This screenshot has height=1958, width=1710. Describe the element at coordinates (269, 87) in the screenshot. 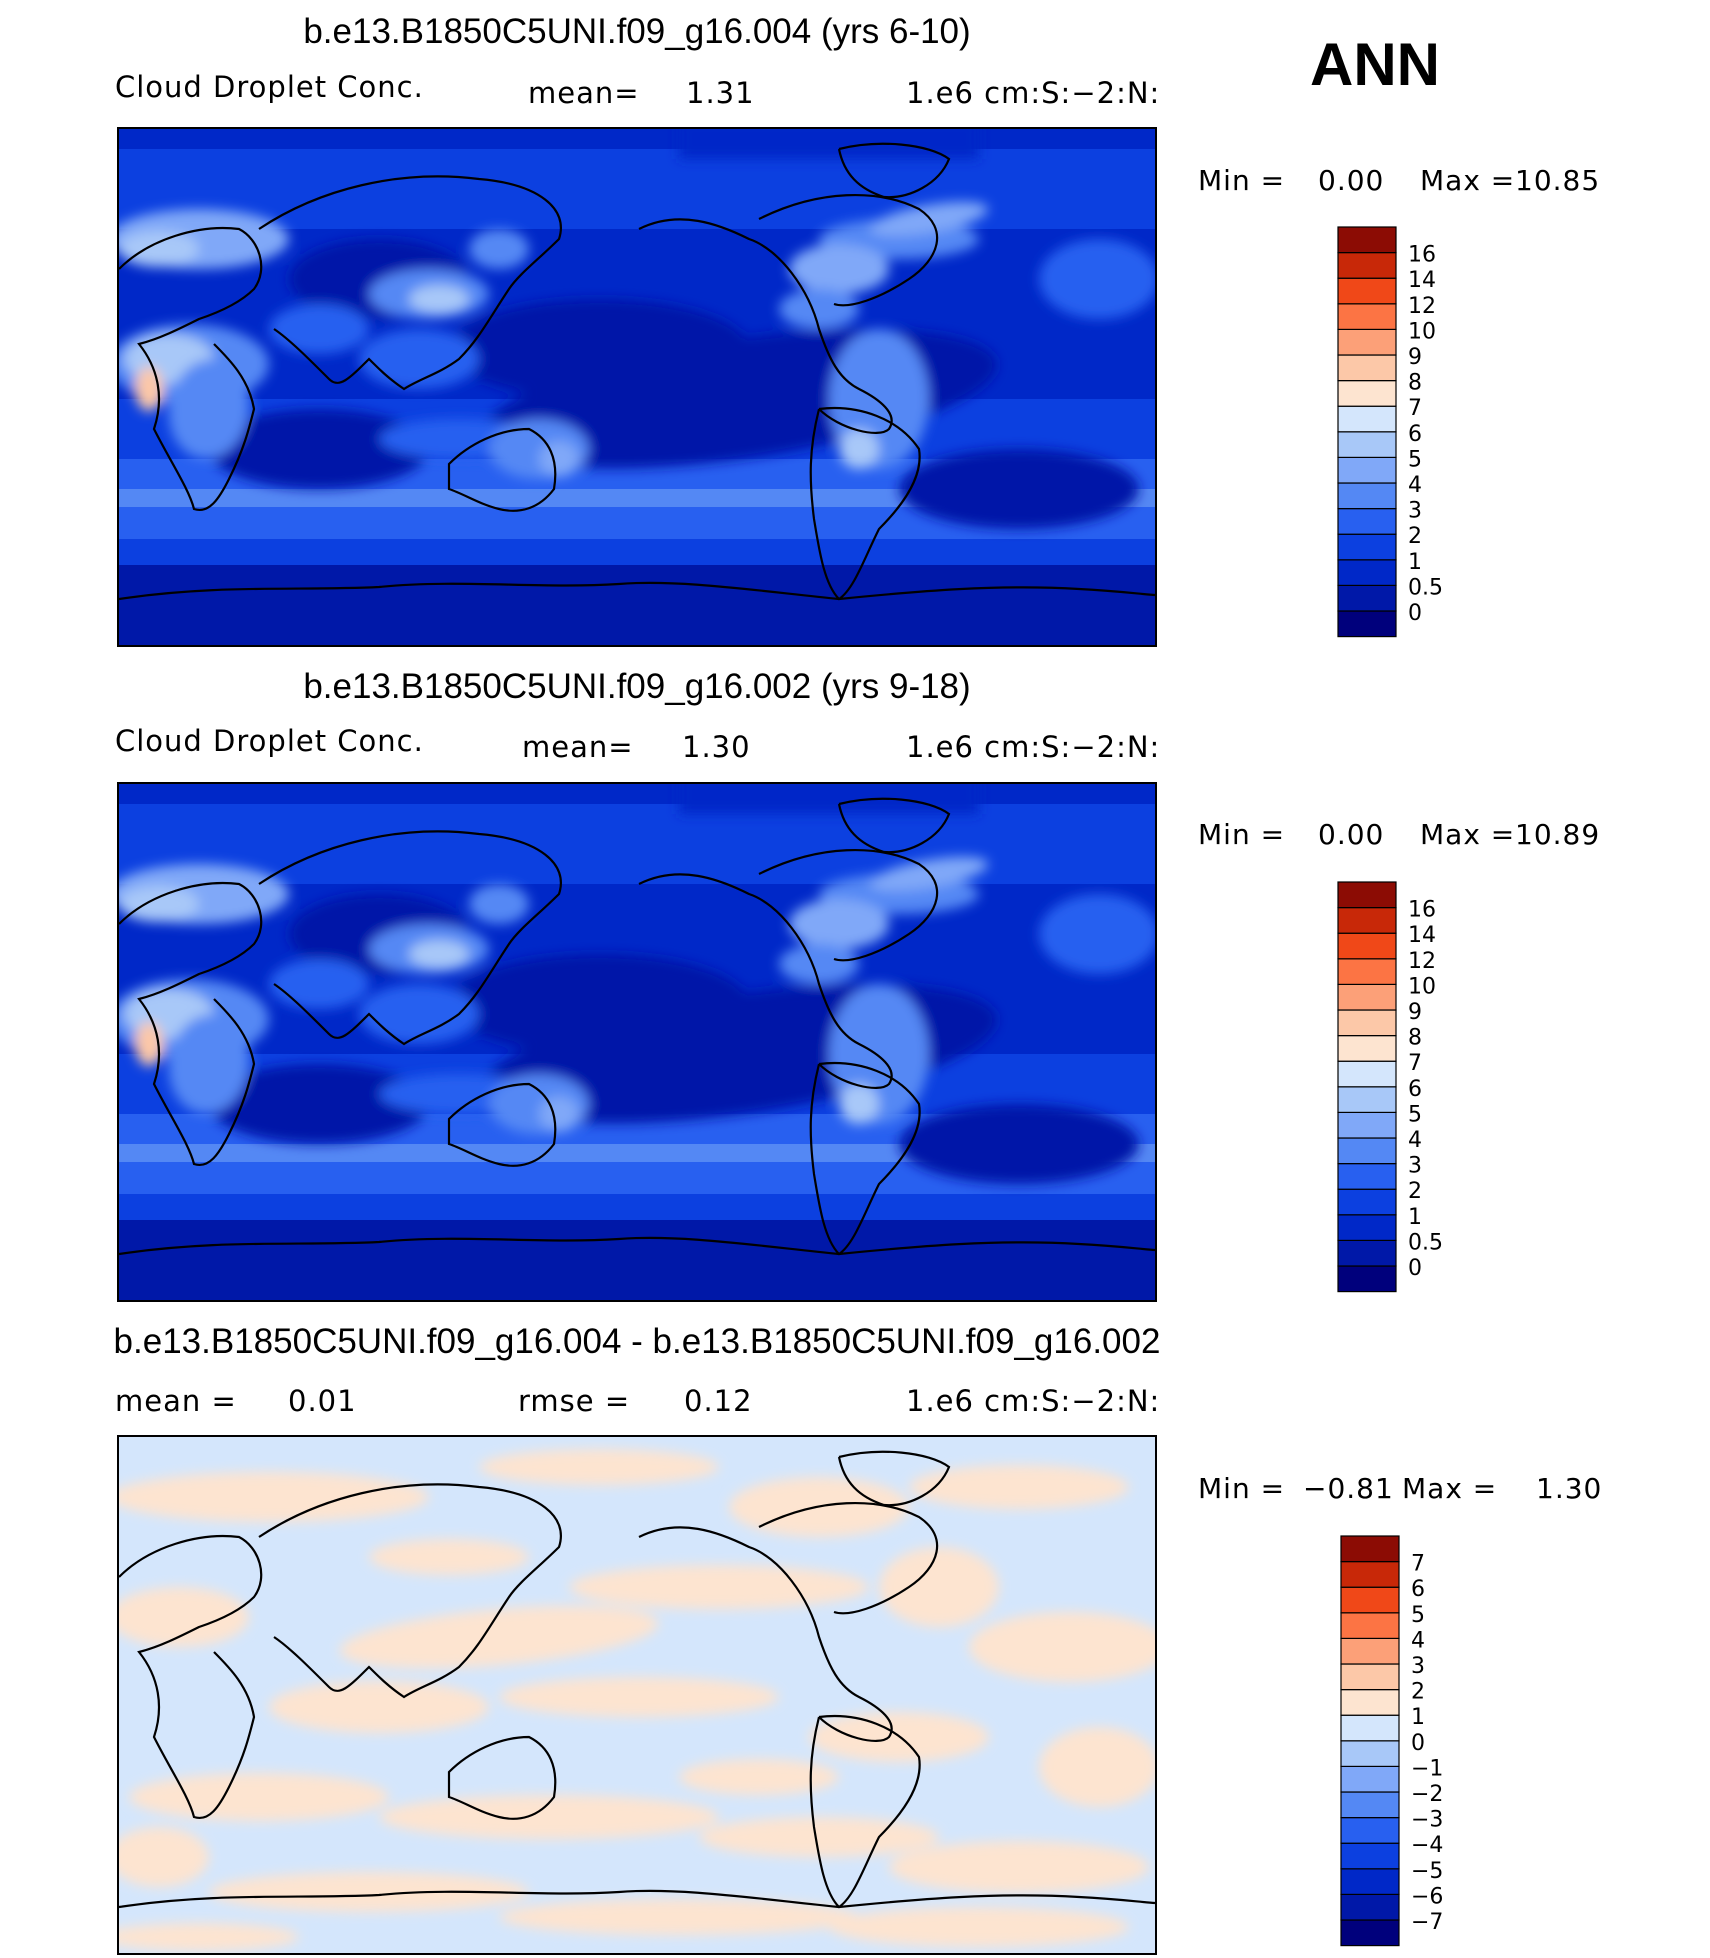

I see `variable-label: Cloud Droplet Conc.` at that location.